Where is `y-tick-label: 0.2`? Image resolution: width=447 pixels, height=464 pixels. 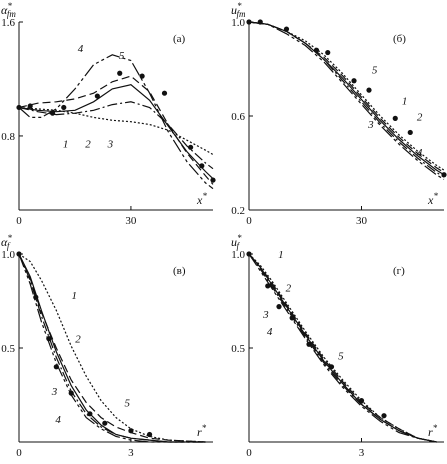
y-tick-label: 0.2 is located at coordinates (238, 211).